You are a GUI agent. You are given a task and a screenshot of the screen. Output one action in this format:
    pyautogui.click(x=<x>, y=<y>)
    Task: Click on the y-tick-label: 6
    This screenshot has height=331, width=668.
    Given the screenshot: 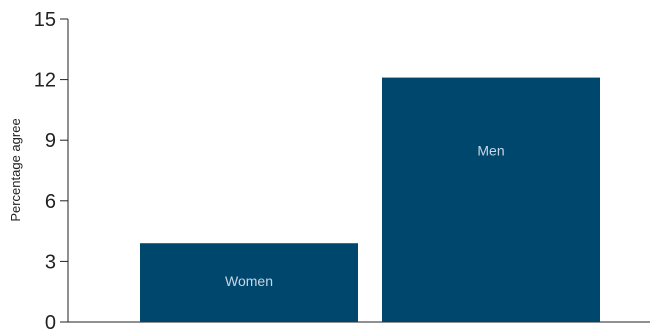 What is the action you would take?
    pyautogui.click(x=50, y=202)
    